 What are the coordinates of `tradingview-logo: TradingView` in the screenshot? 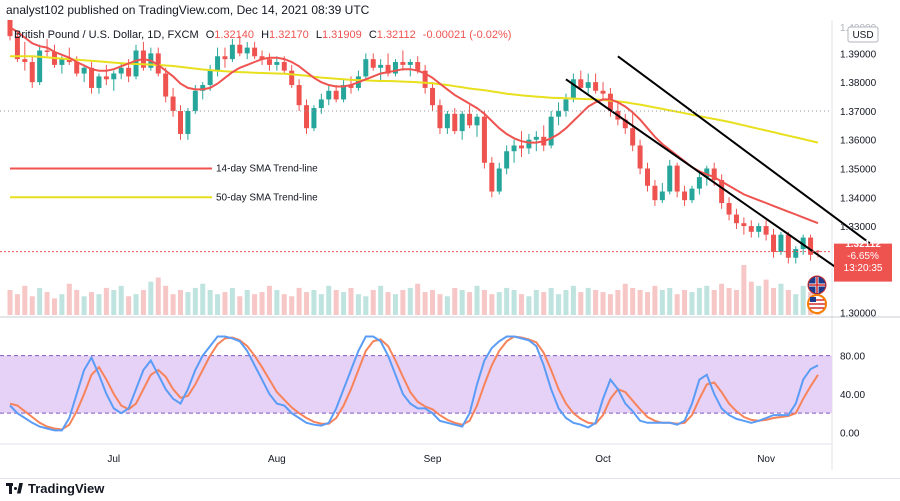 It's located at (55, 488).